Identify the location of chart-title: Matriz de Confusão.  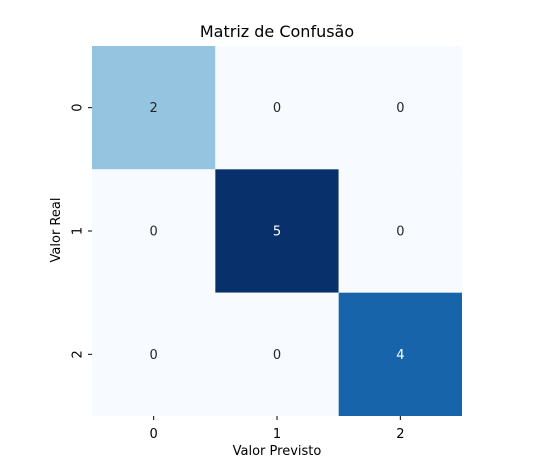
(277, 31).